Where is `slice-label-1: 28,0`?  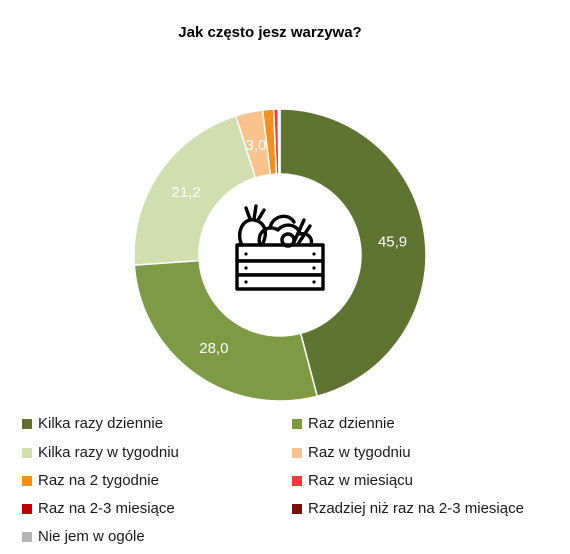 slice-label-1: 28,0 is located at coordinates (213, 348).